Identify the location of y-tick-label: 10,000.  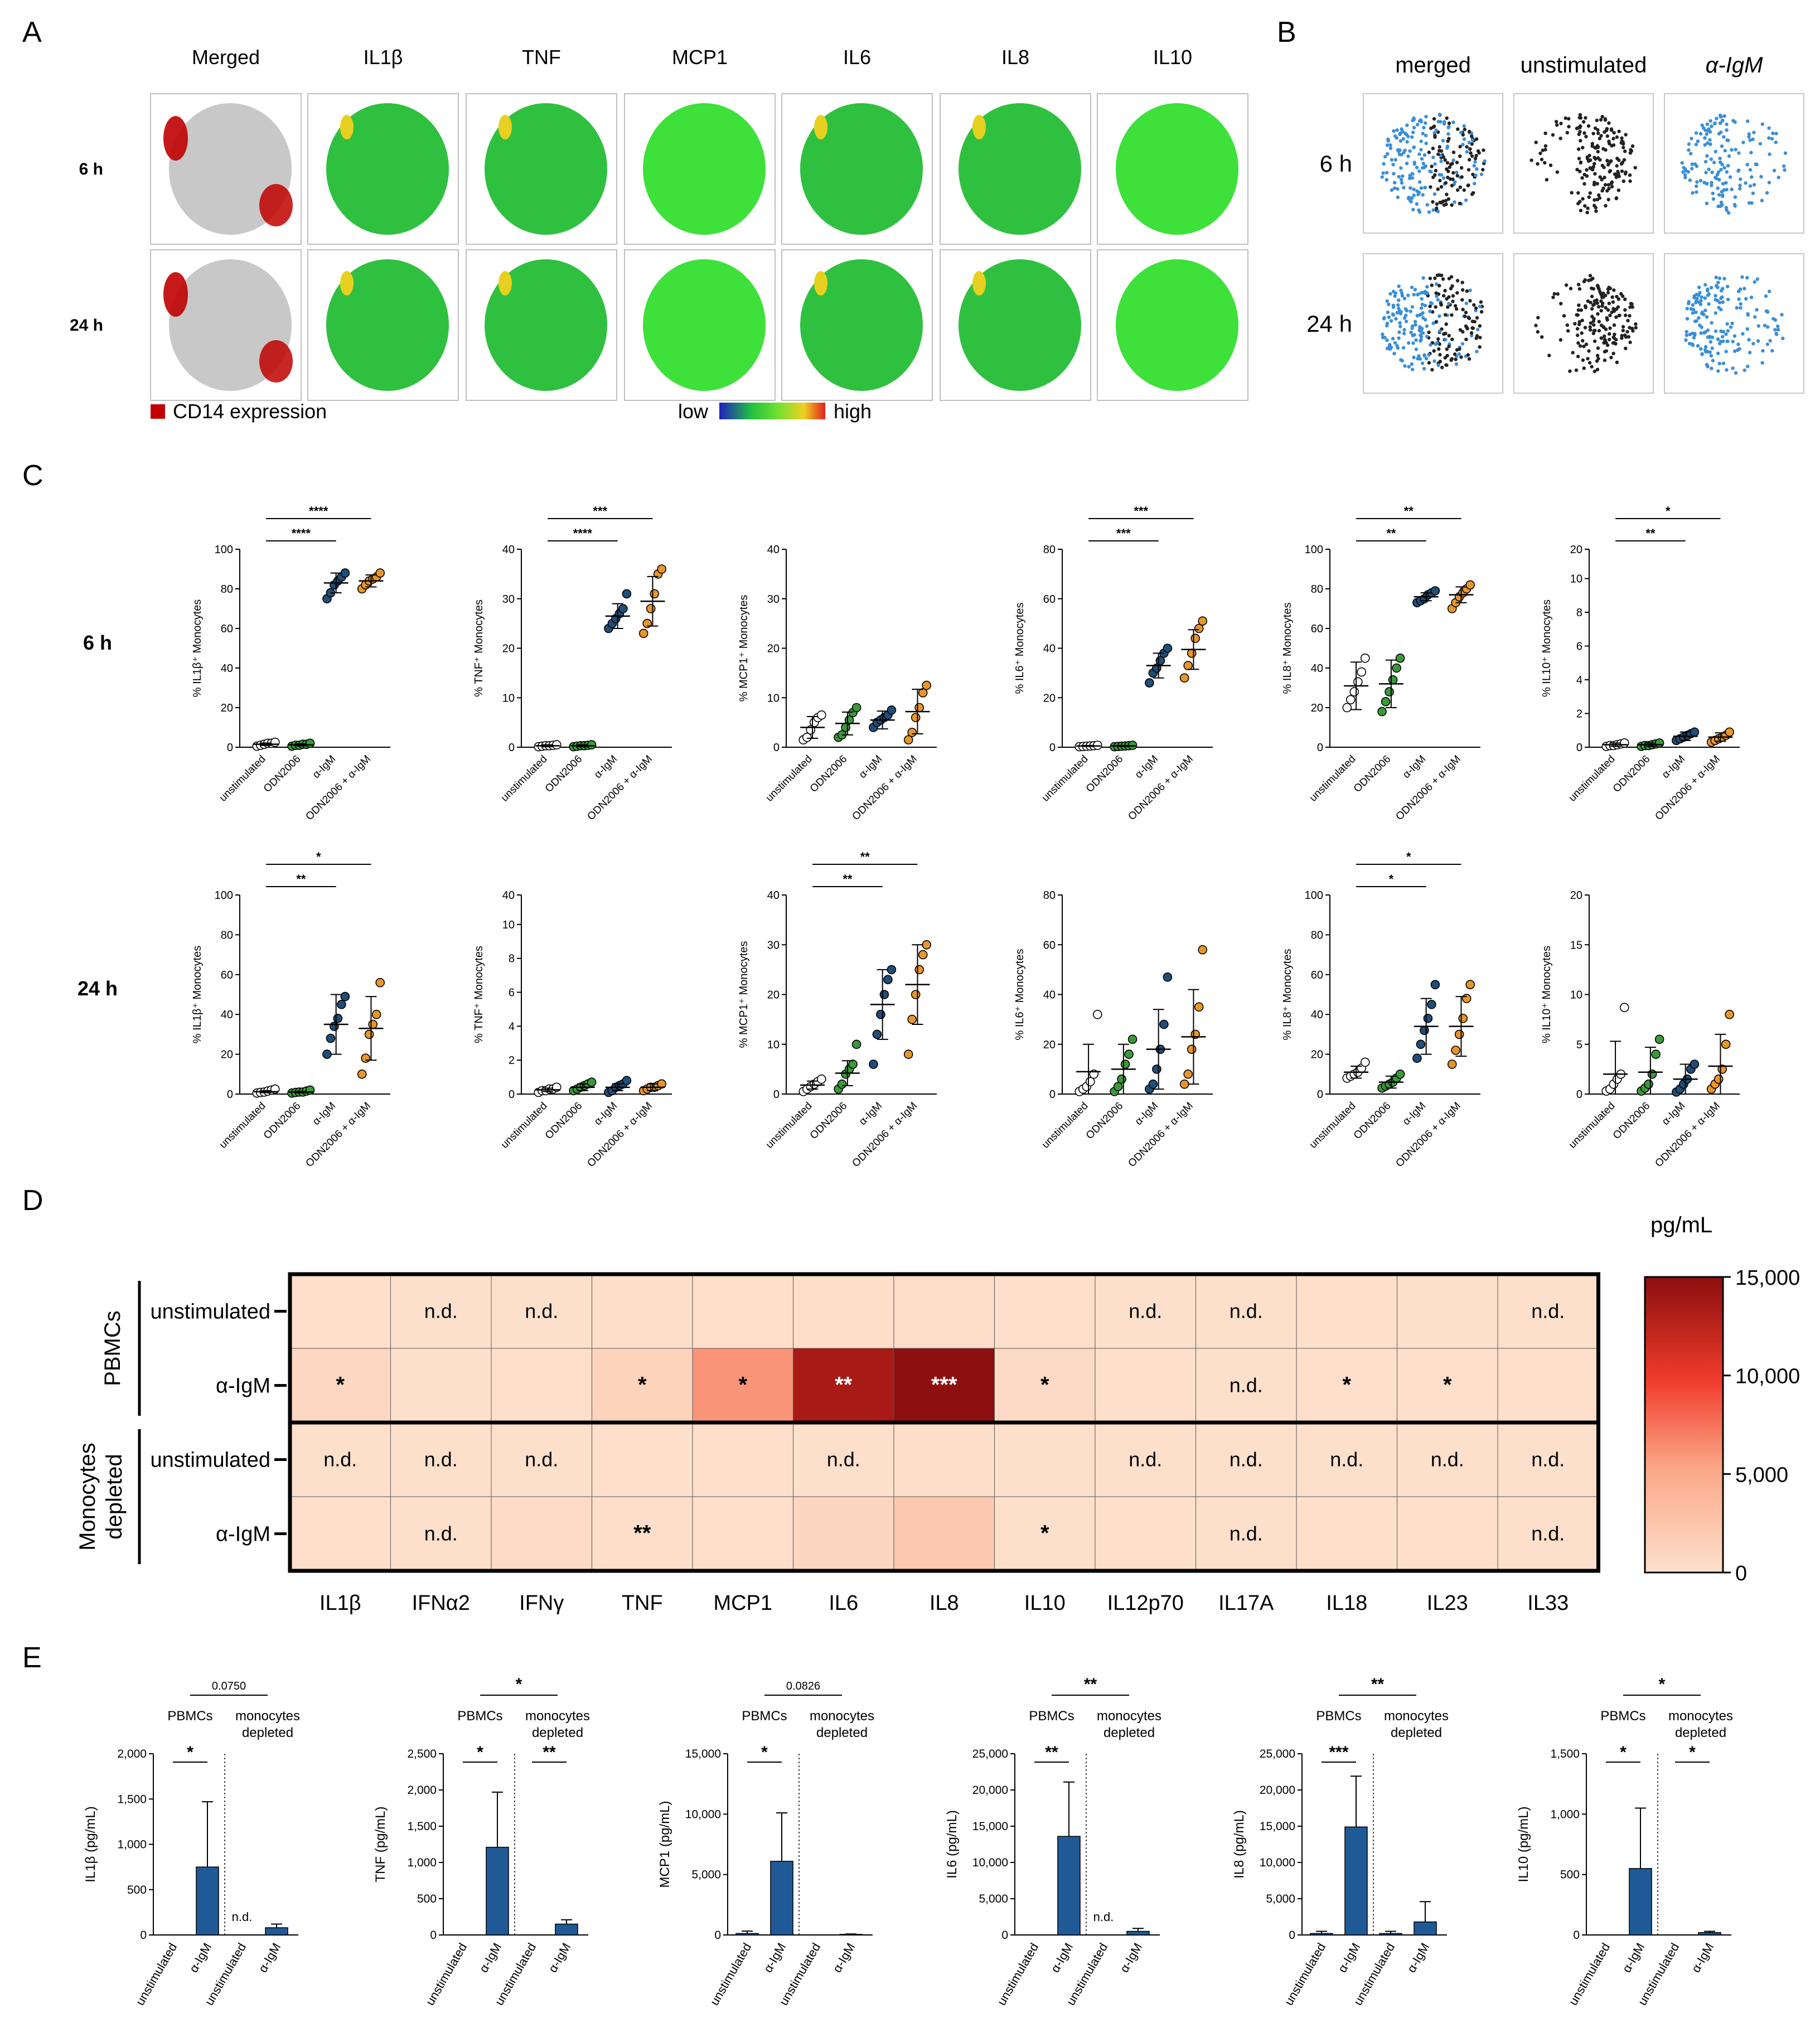
(1278, 1863).